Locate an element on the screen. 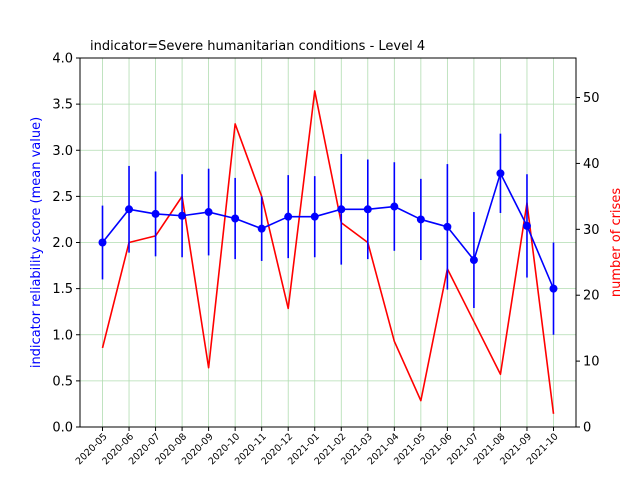  right-tick-label: 50 is located at coordinates (591, 98).